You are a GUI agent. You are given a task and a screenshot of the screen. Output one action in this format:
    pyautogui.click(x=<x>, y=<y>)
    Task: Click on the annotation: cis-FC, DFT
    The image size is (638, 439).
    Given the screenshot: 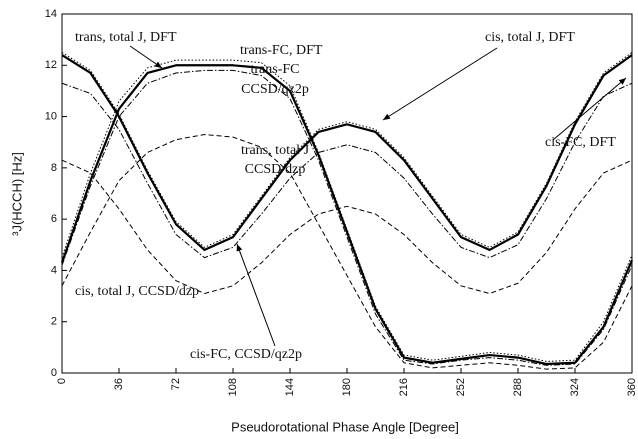 What is the action you would take?
    pyautogui.click(x=580, y=142)
    